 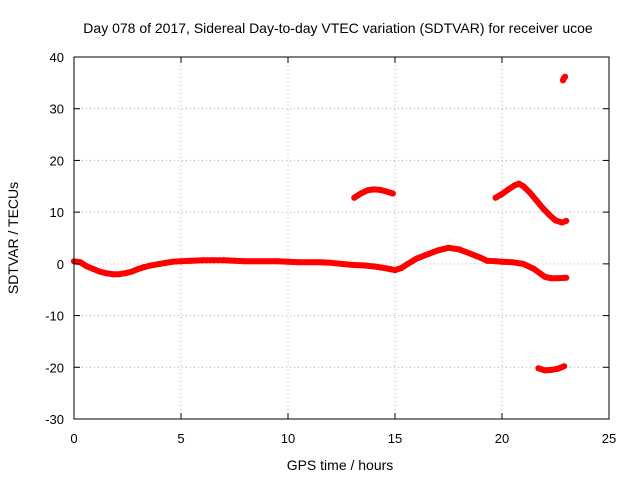 What do you see at coordinates (54, 238) in the screenshot?
I see `y-tick-labels: -30 -20 -10 0 10 20 30 40` at bounding box center [54, 238].